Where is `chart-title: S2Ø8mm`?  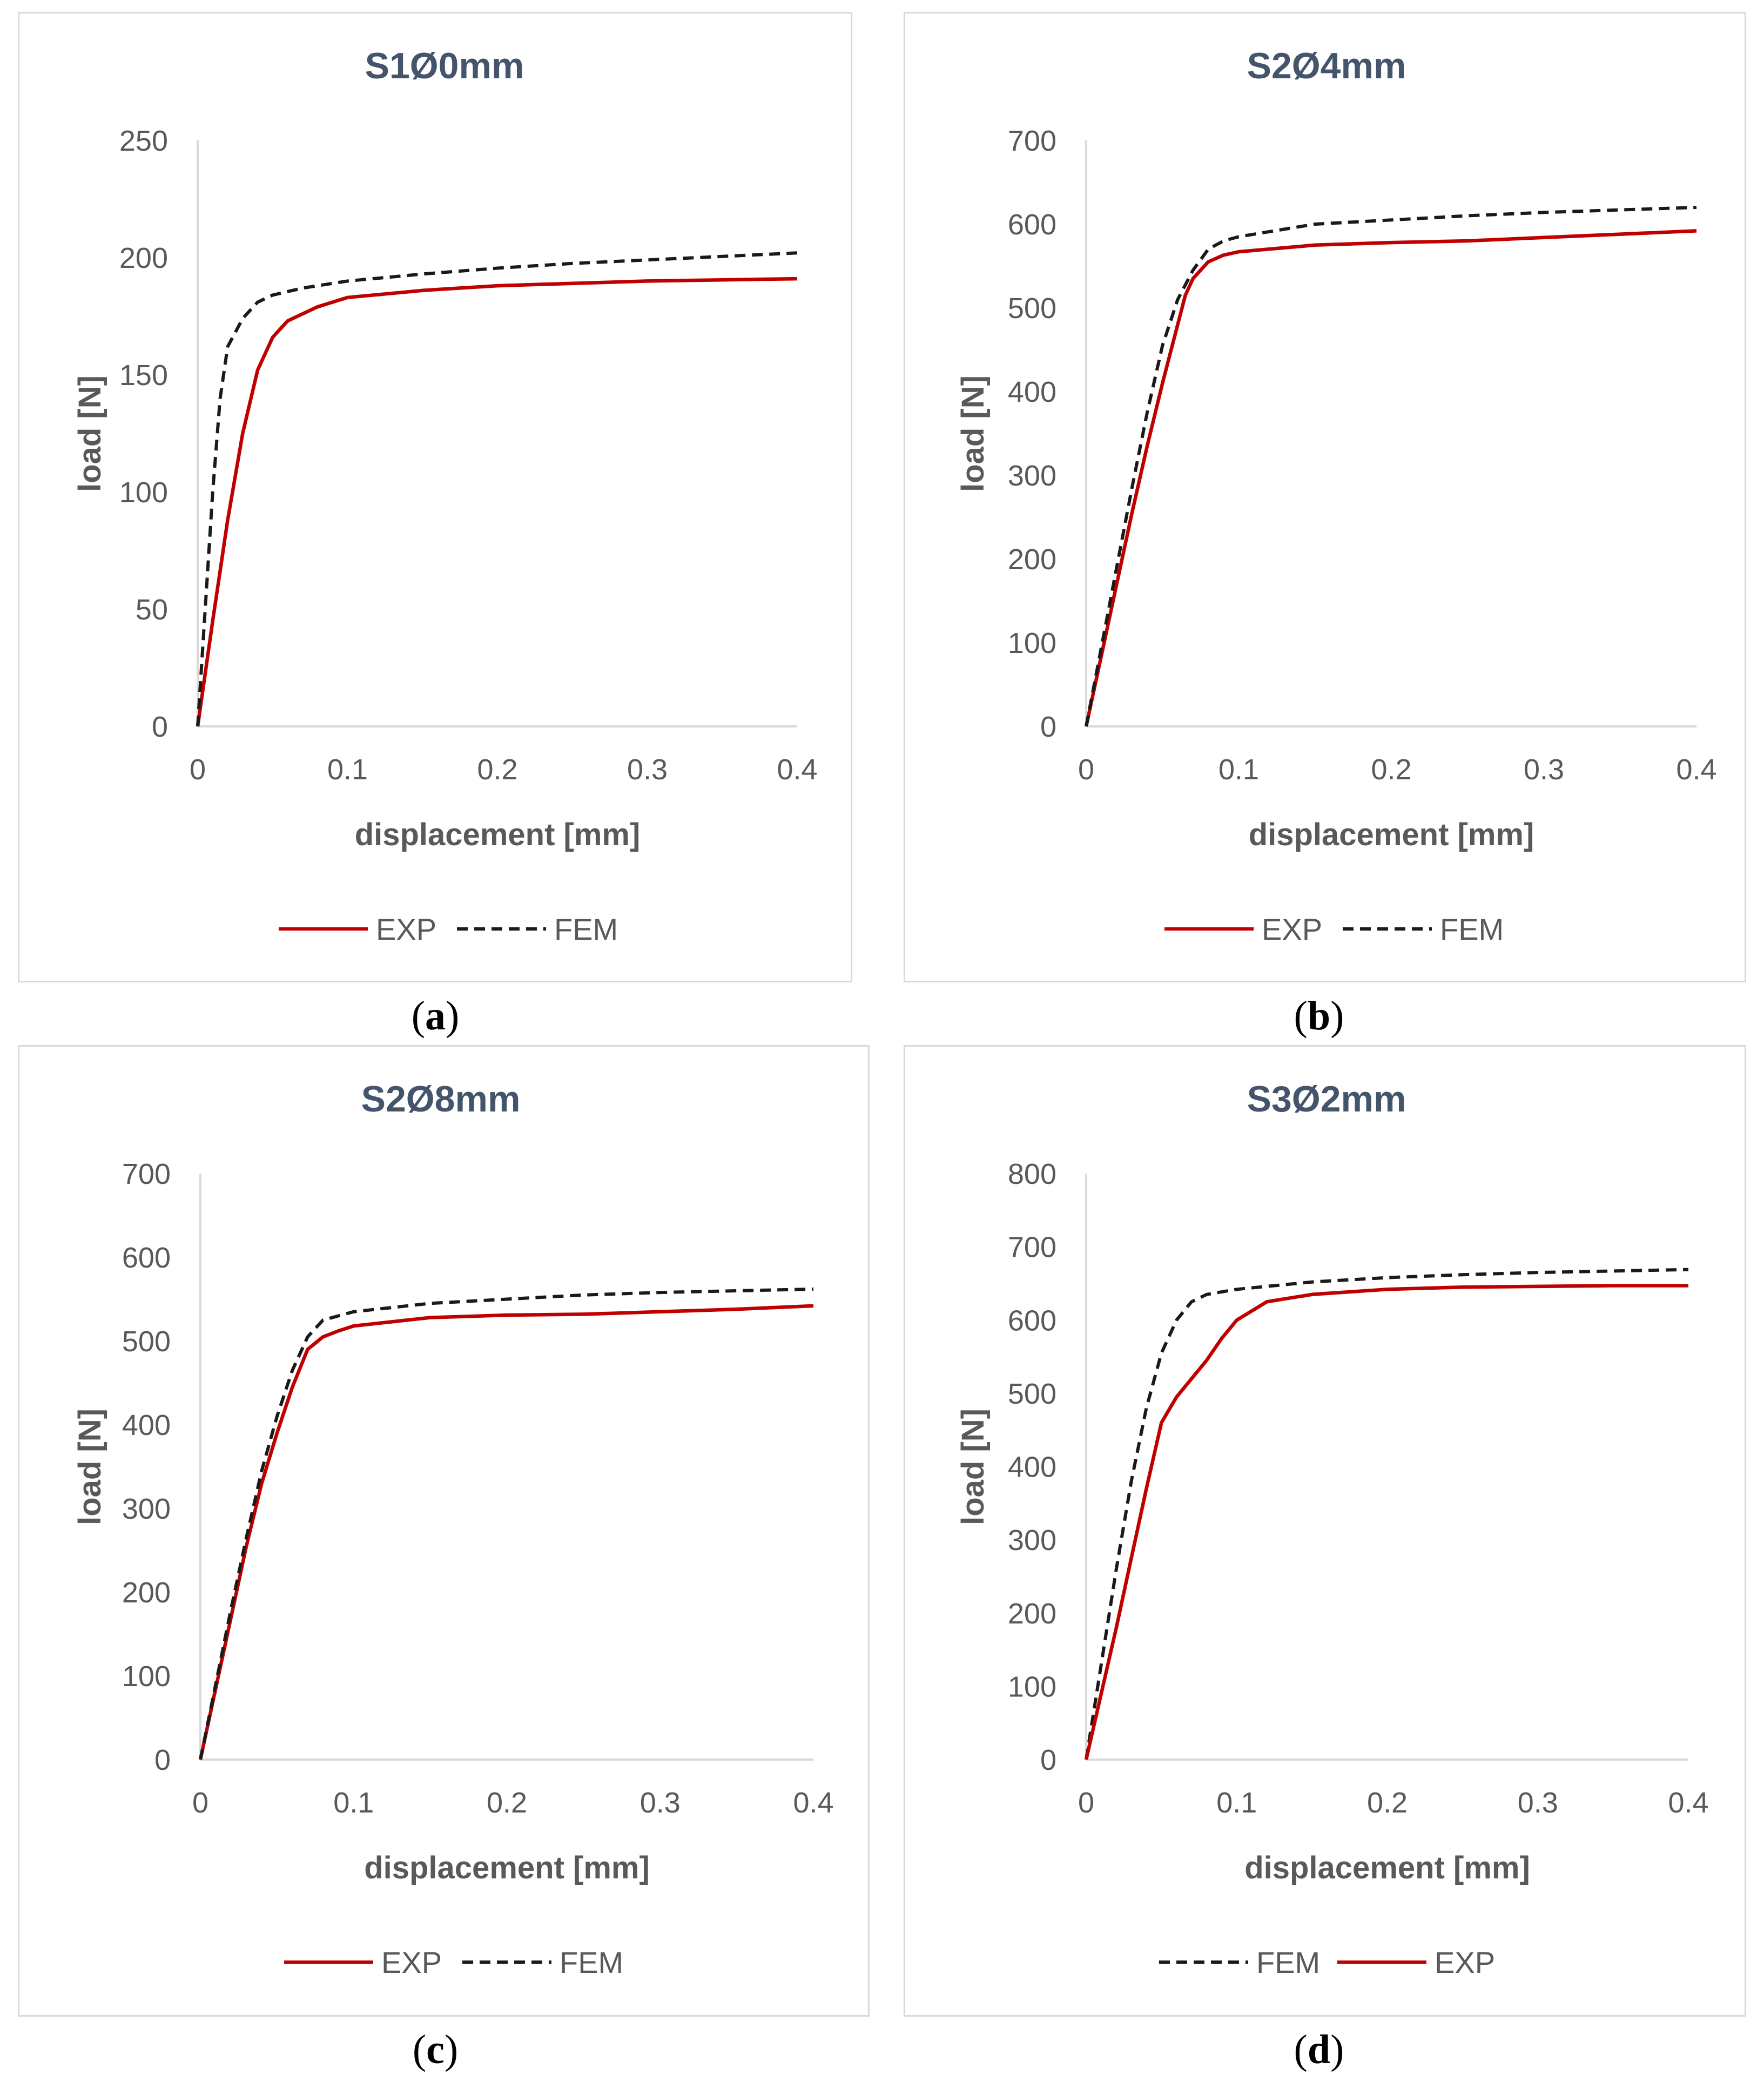
chart-title: S2Ø8mm is located at coordinates (441, 1099).